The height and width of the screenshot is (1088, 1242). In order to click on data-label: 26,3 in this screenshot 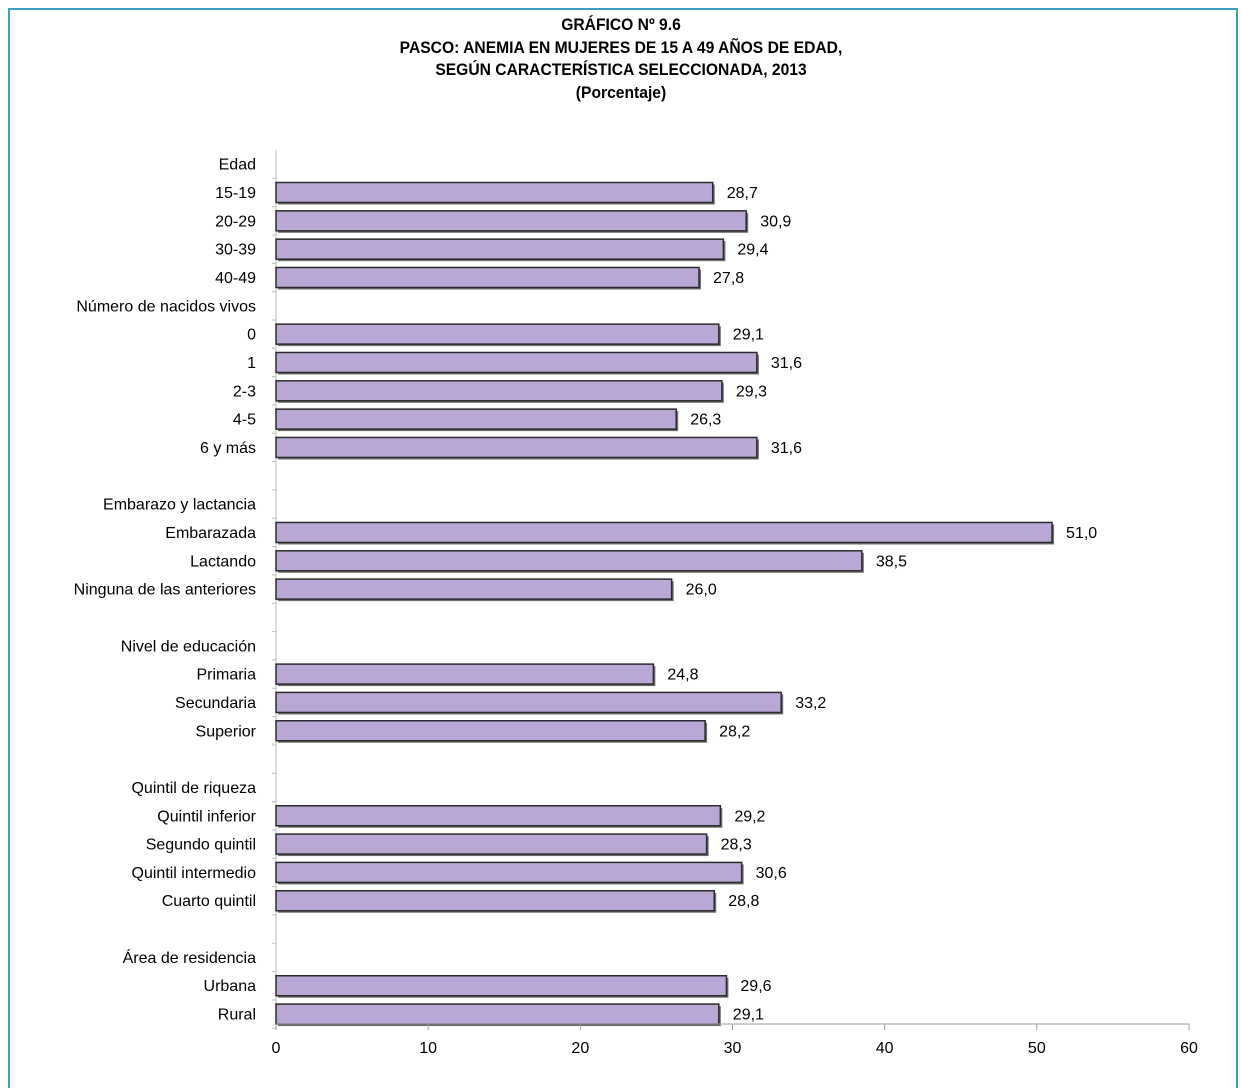, I will do `click(705, 420)`.